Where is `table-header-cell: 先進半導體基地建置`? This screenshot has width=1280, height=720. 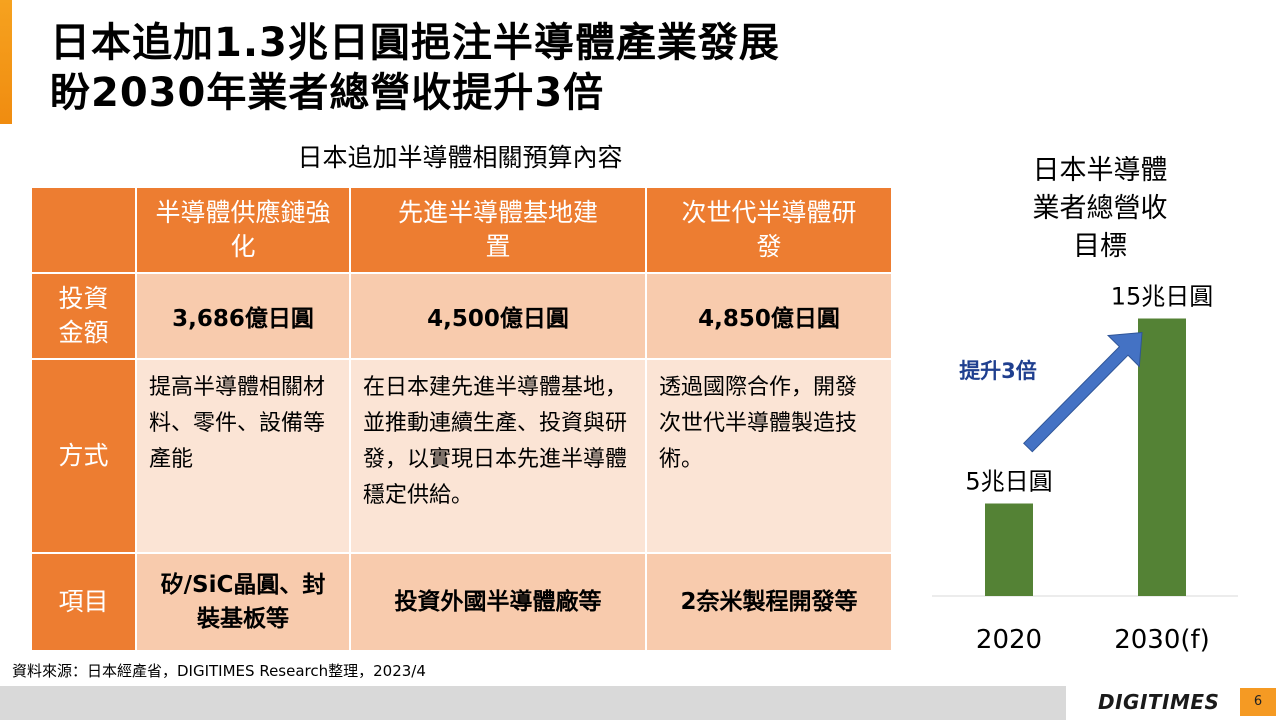
table-header-cell: 先進半導體基地建置 is located at coordinates (498, 230).